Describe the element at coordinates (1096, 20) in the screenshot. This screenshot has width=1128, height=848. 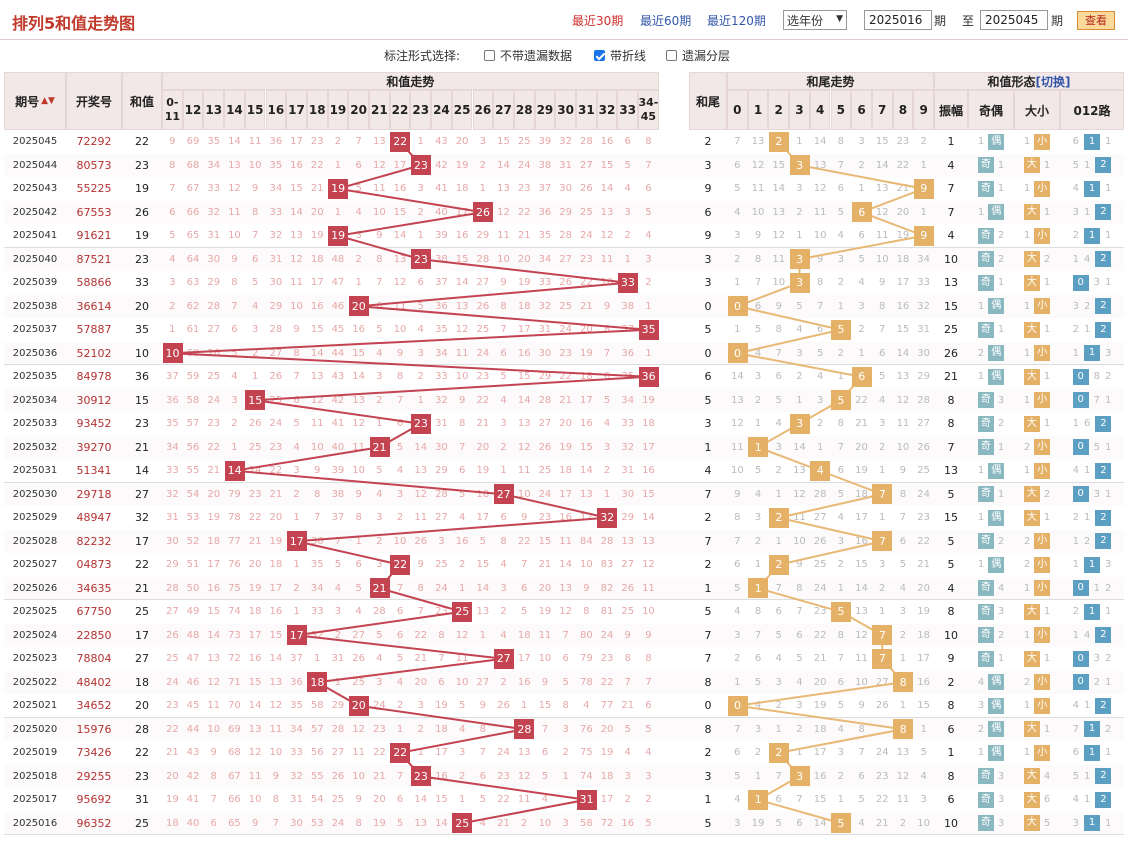
I see `query-button: 查看` at that location.